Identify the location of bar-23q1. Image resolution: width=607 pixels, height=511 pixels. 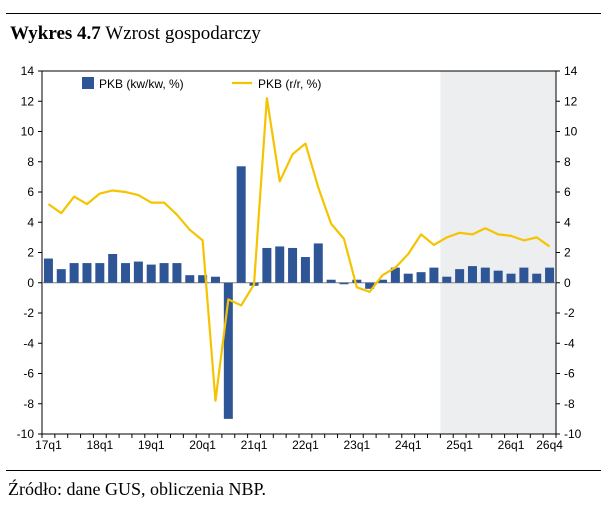
(357, 281).